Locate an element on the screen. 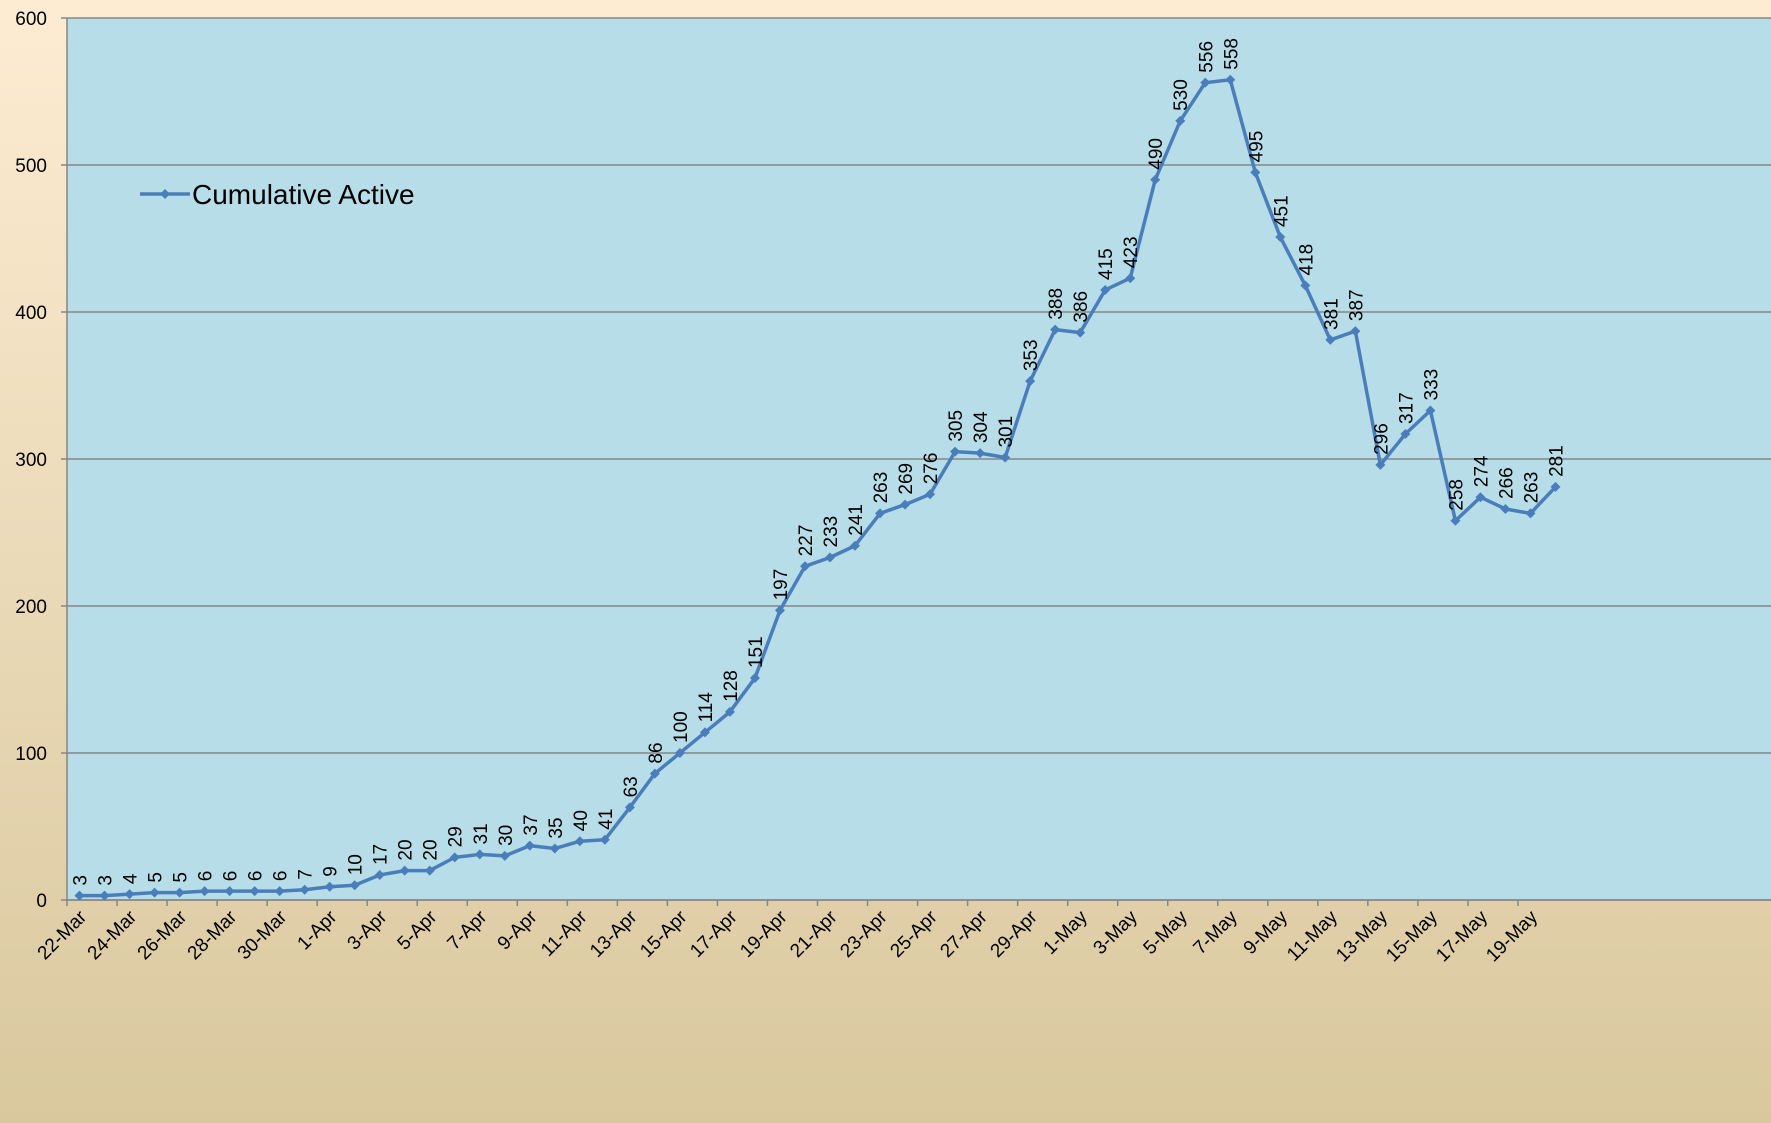  data-label: 227 is located at coordinates (806, 541).